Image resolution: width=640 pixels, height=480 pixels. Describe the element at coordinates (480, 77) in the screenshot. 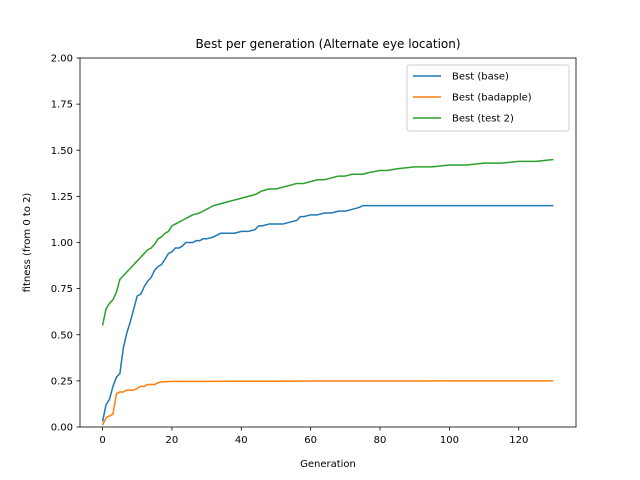

I see `legend-label-1: Best (base)` at that location.